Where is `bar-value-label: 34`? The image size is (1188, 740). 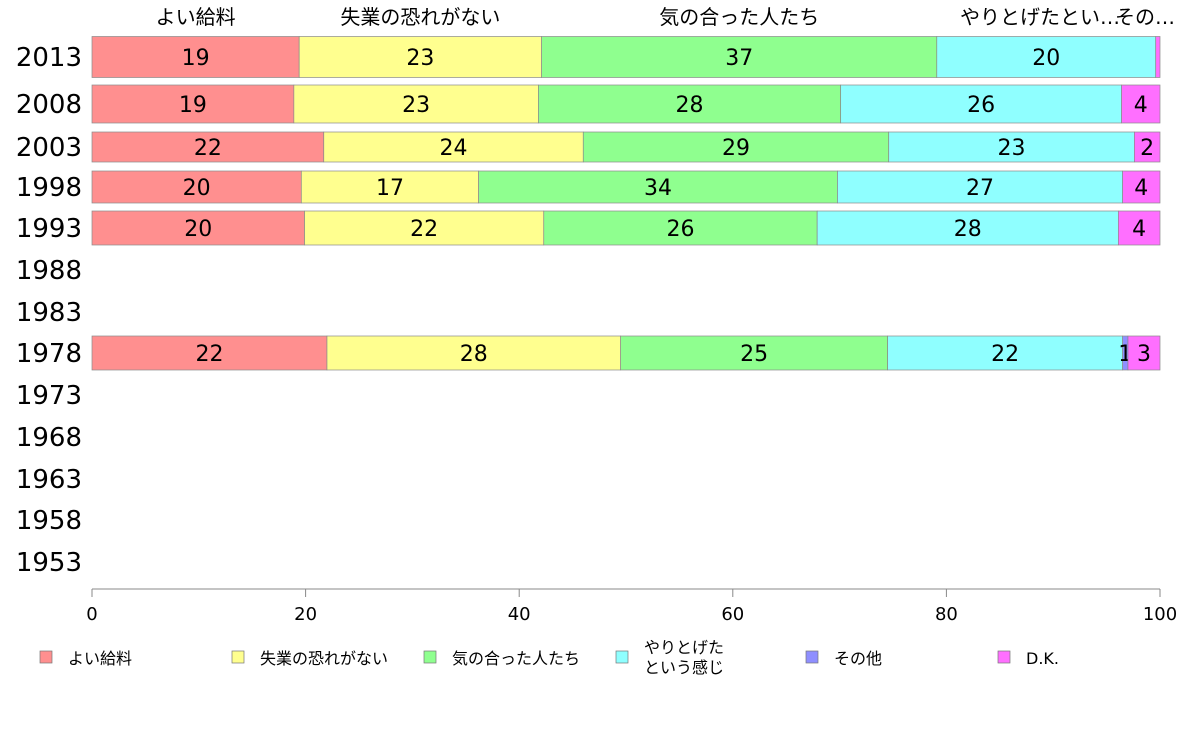 bar-value-label: 34 is located at coordinates (658, 188).